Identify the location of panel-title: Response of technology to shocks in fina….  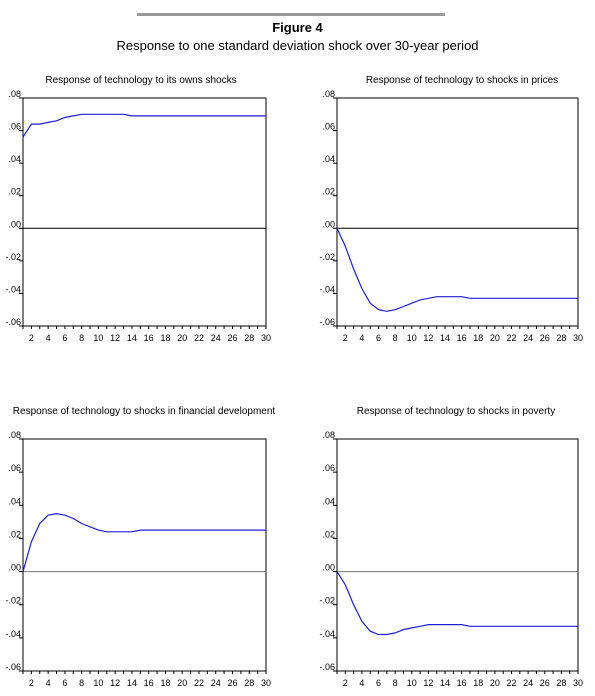
(144, 411).